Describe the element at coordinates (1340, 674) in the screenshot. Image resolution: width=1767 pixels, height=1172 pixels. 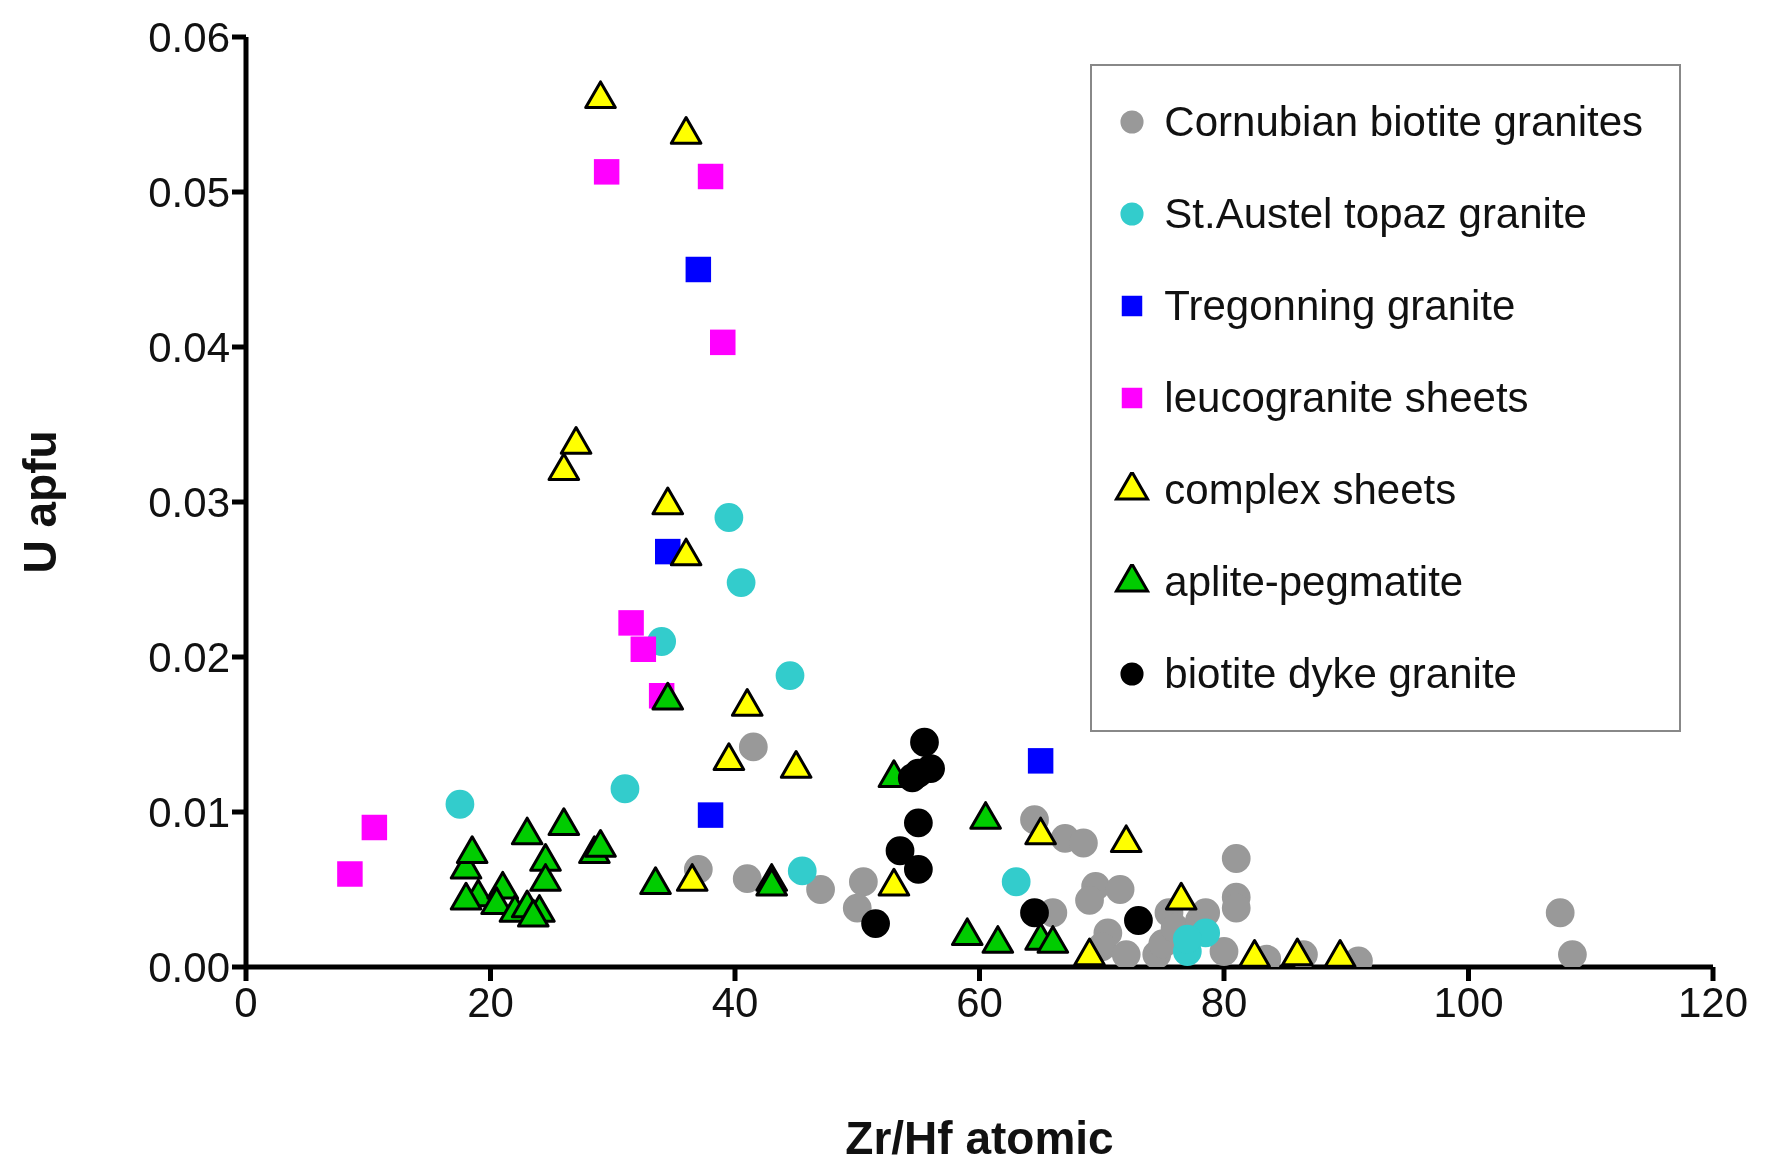
I see `legend-label: biotite dyke granite` at that location.